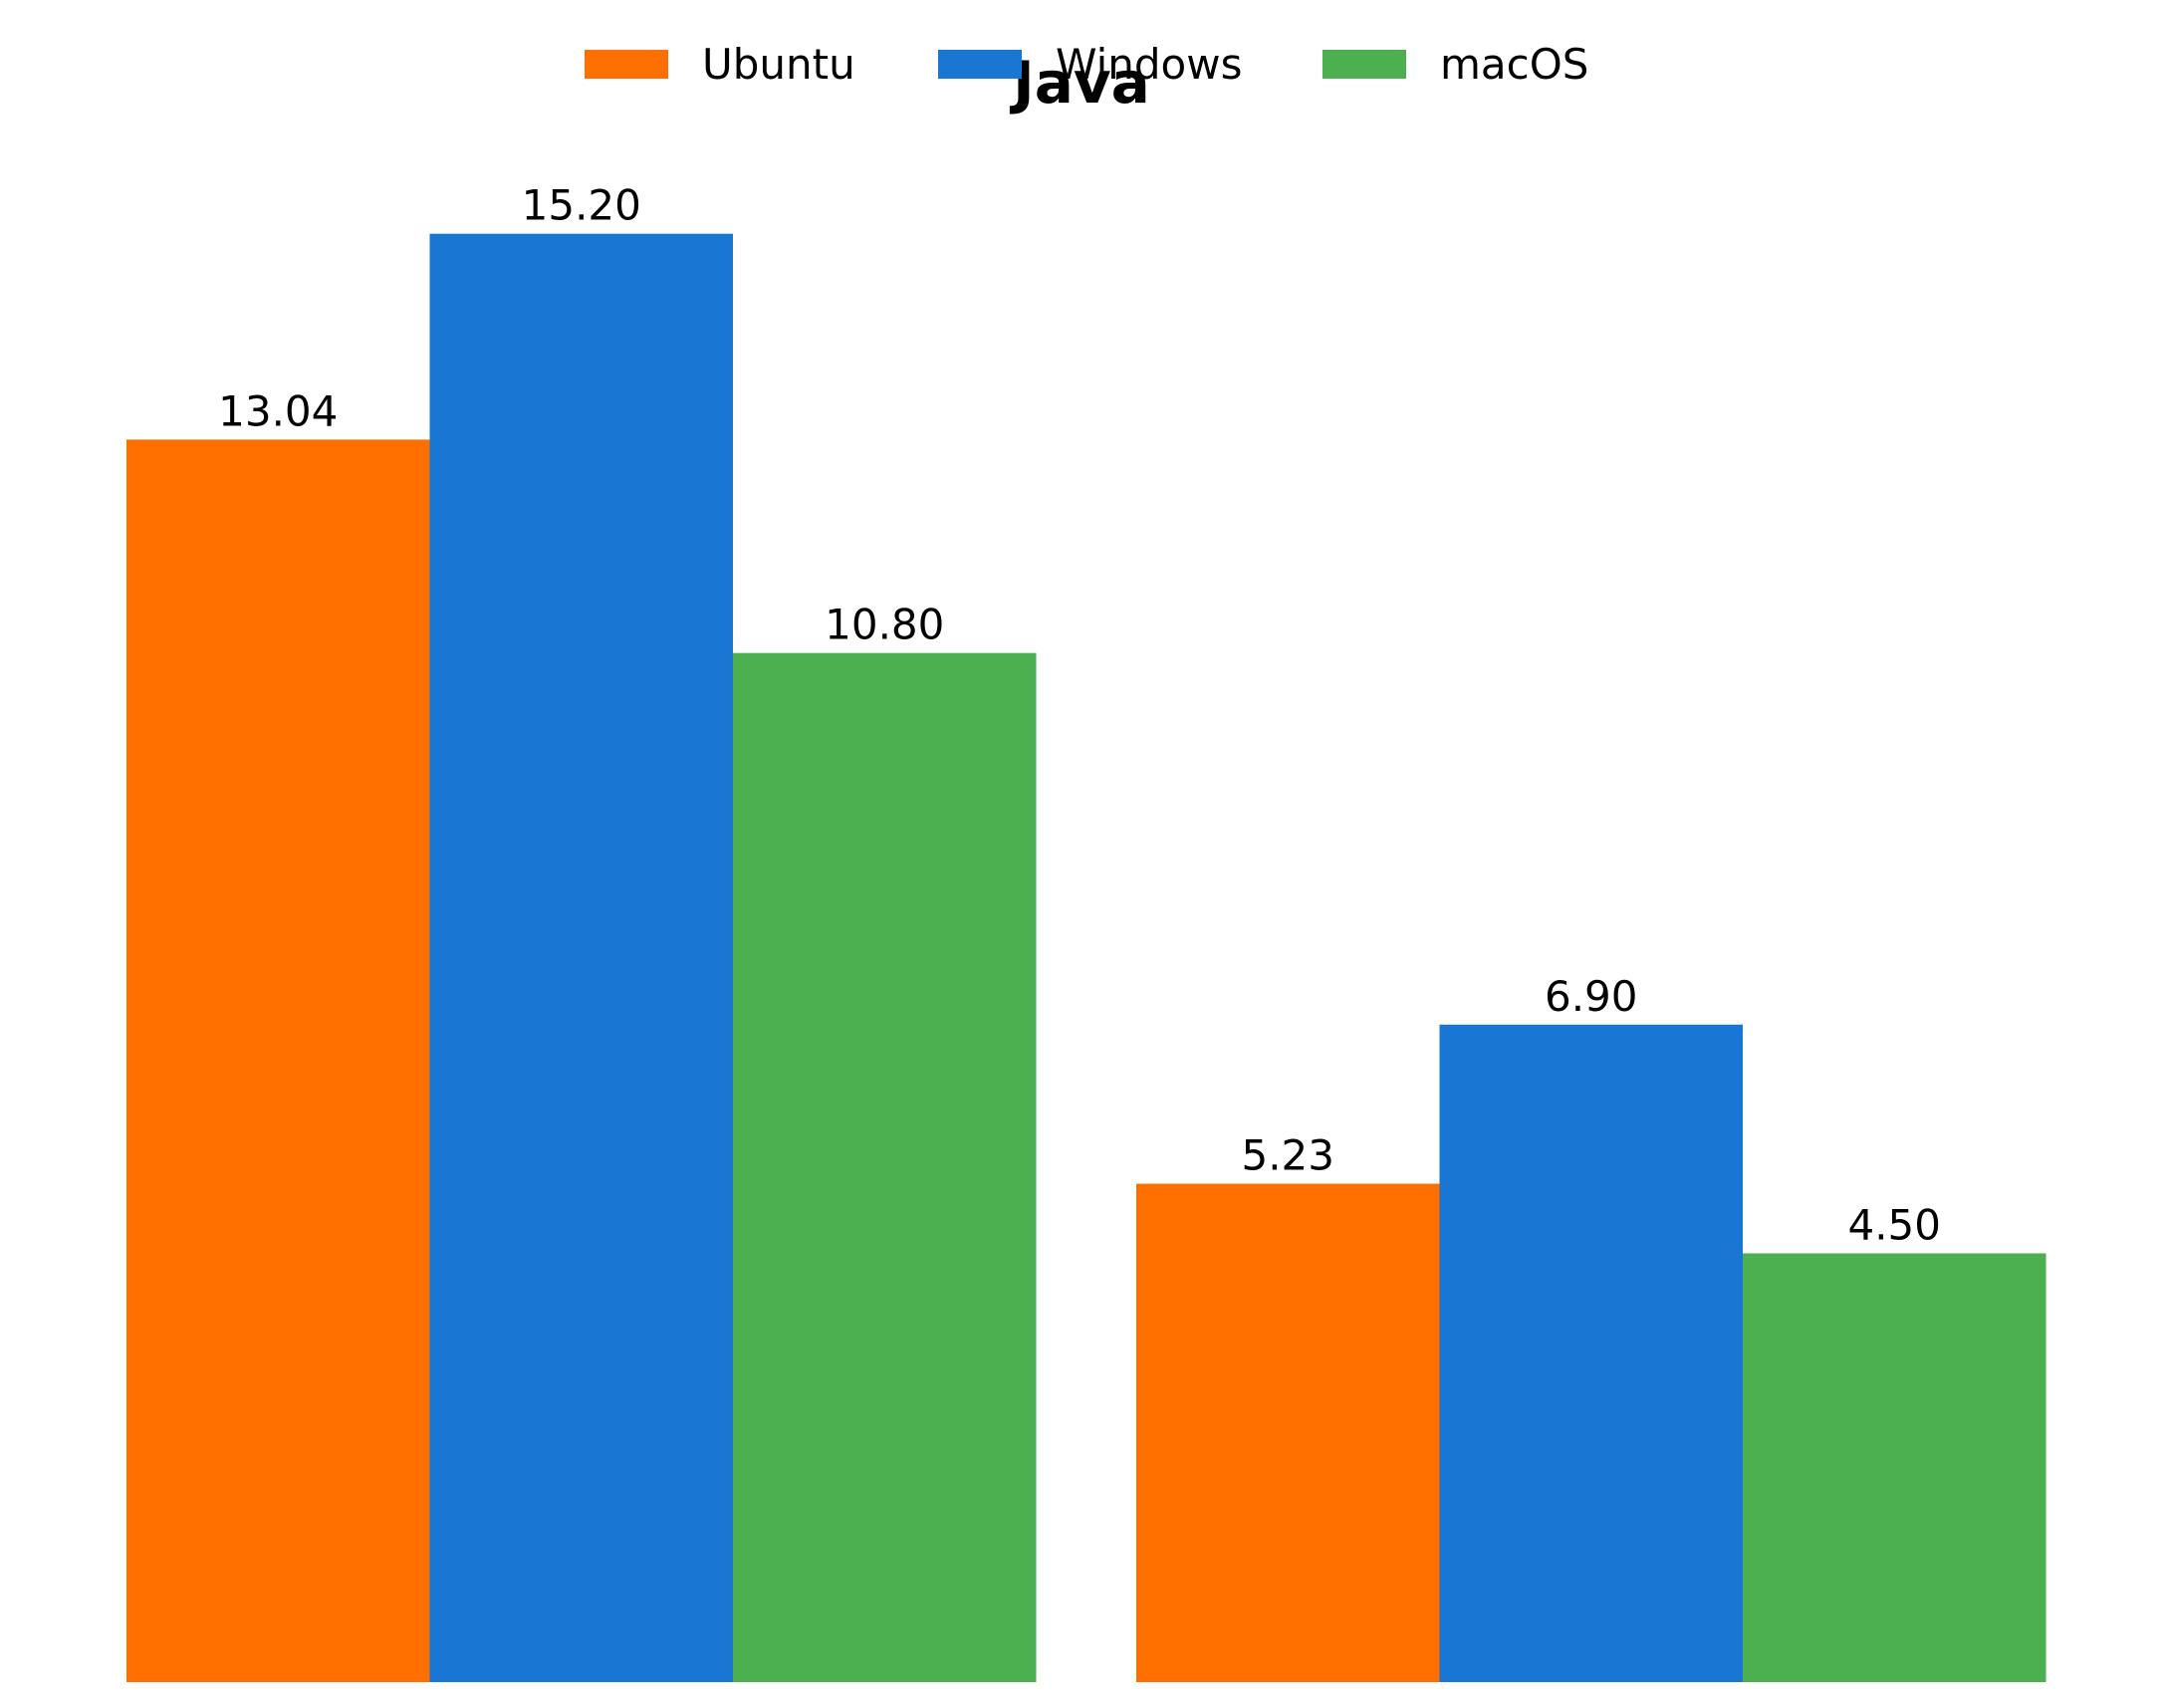 The width and height of the screenshot is (2162, 1708). What do you see at coordinates (278, 410) in the screenshot?
I see `bar-label-ubuntu-1: 13.04` at bounding box center [278, 410].